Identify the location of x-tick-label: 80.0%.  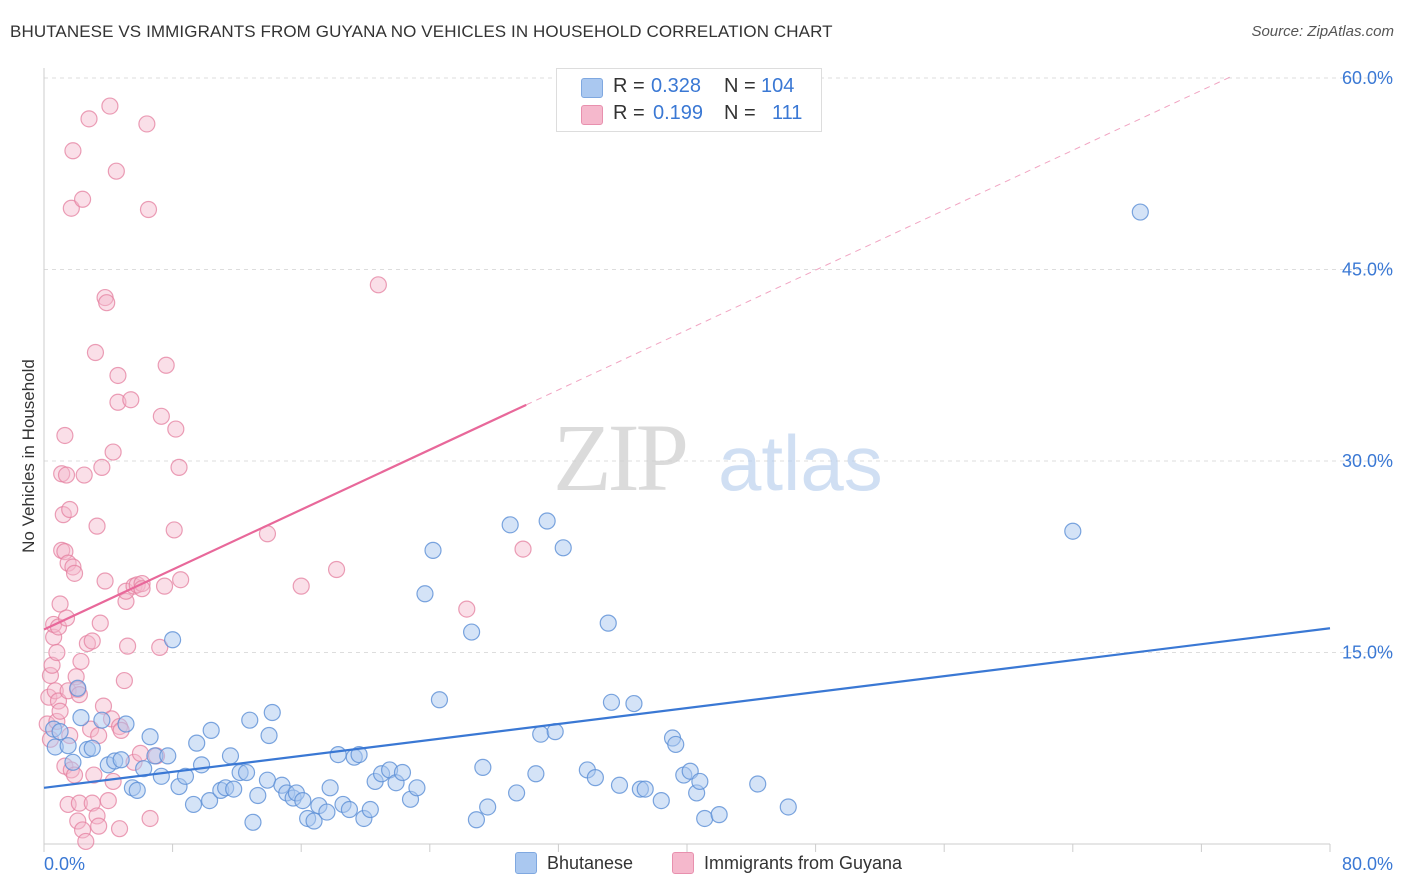
(1367, 864).